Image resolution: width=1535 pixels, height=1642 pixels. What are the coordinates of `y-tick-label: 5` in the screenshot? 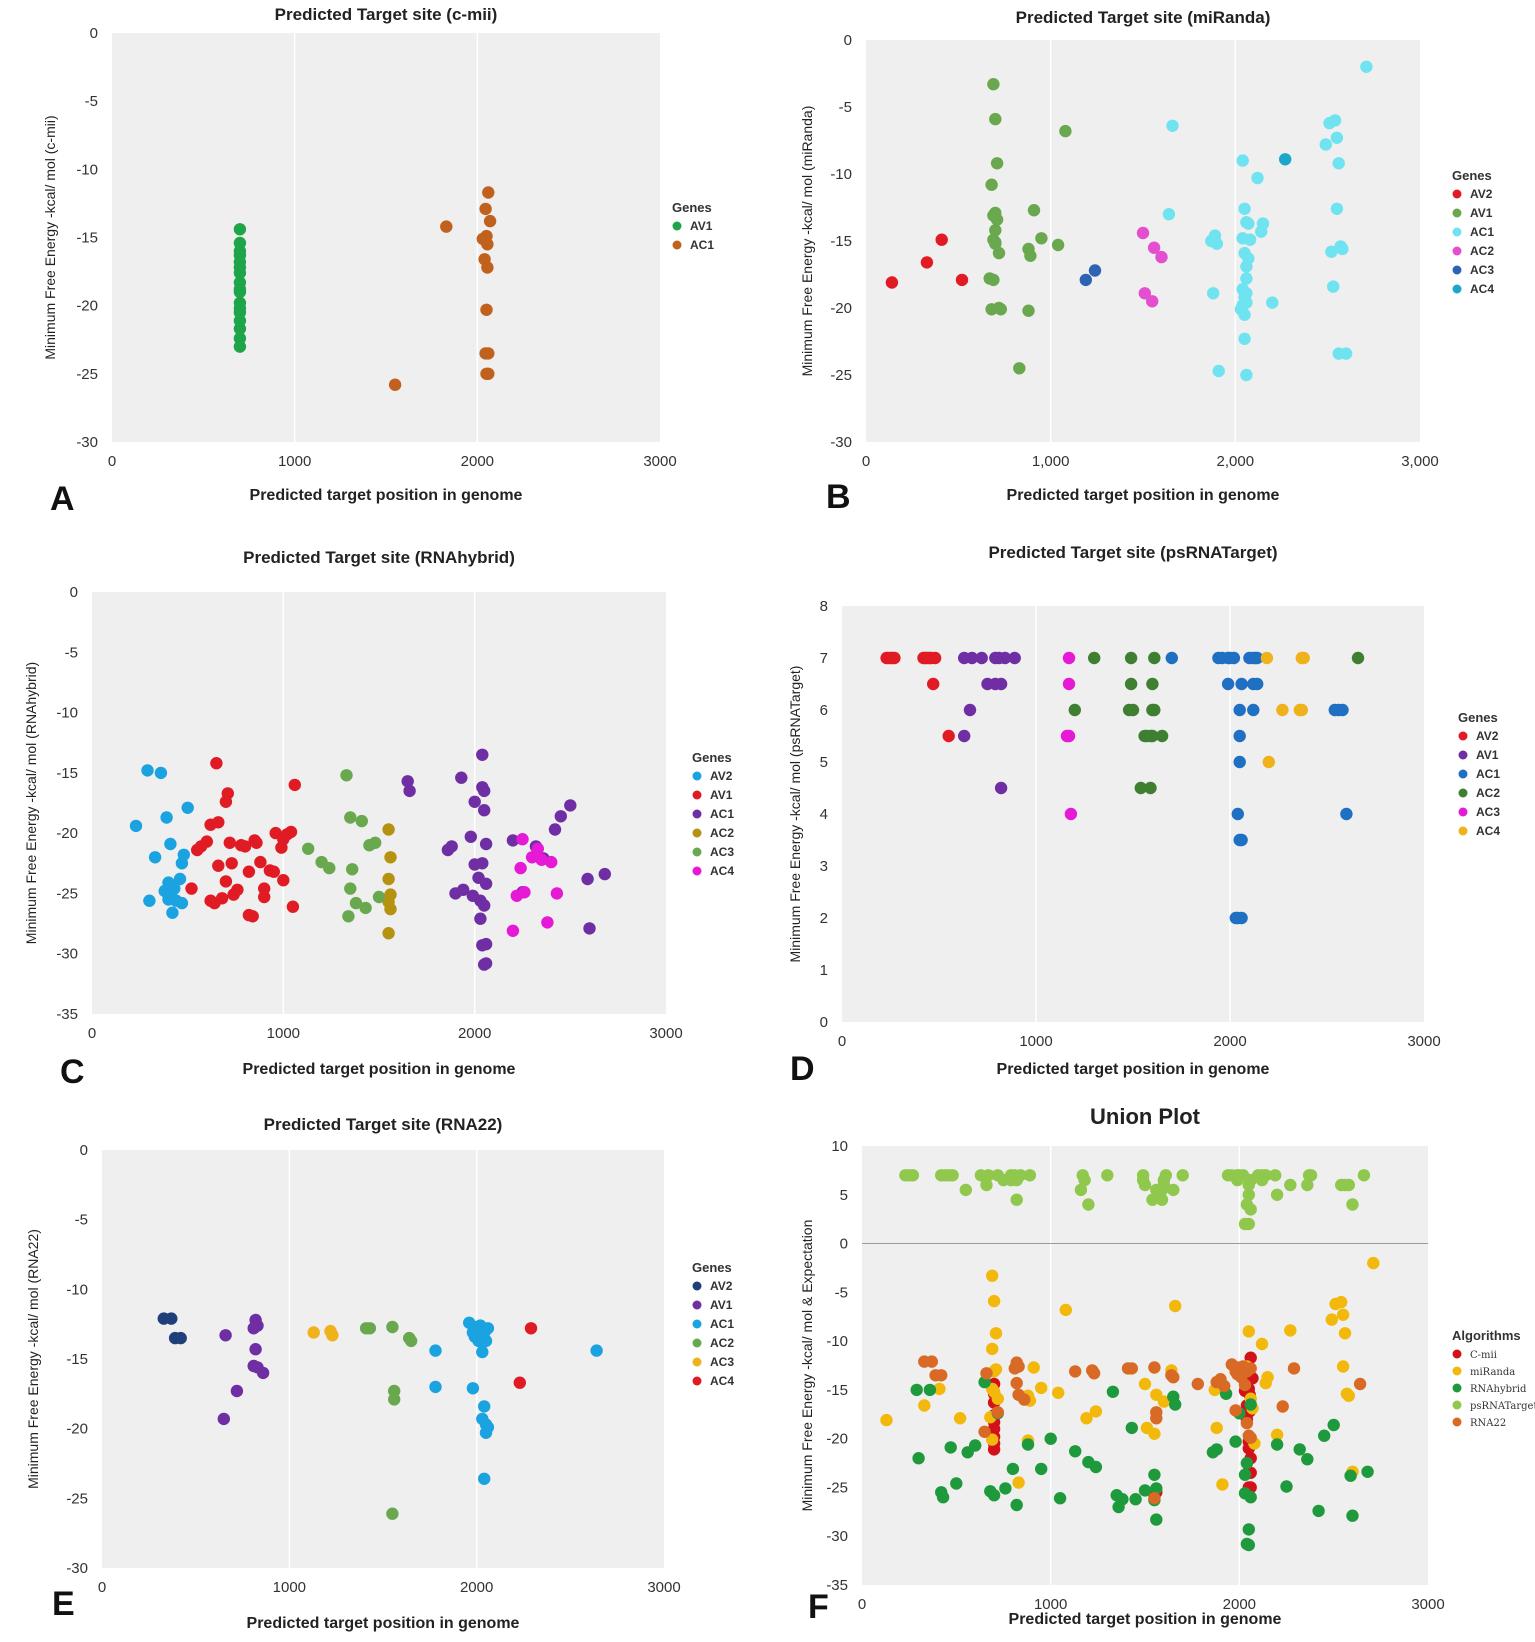 It's located at (824, 762).